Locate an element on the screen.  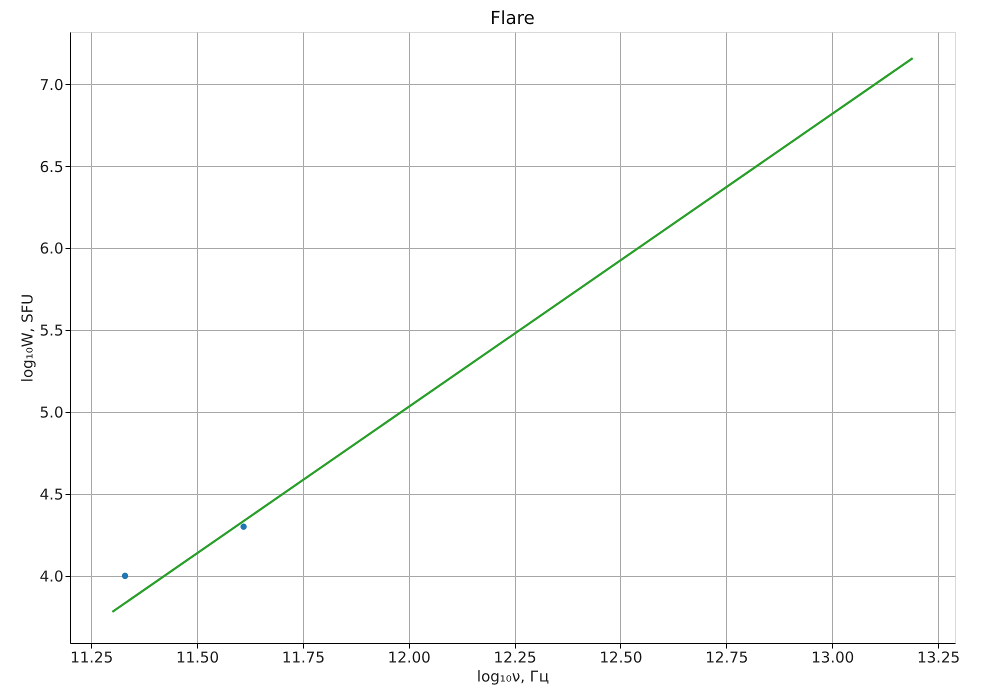
y-tick-label: 6.0 is located at coordinates (52, 249).